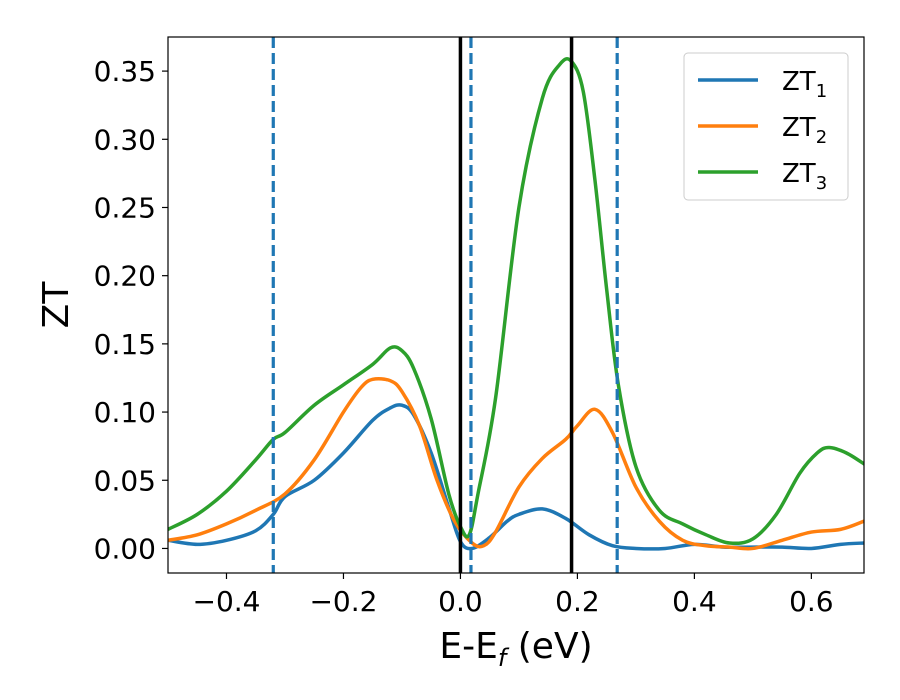 Image resolution: width=900 pixels, height=700 pixels. I want to click on x-axis-label: E-Ef (eV), so click(515, 649).